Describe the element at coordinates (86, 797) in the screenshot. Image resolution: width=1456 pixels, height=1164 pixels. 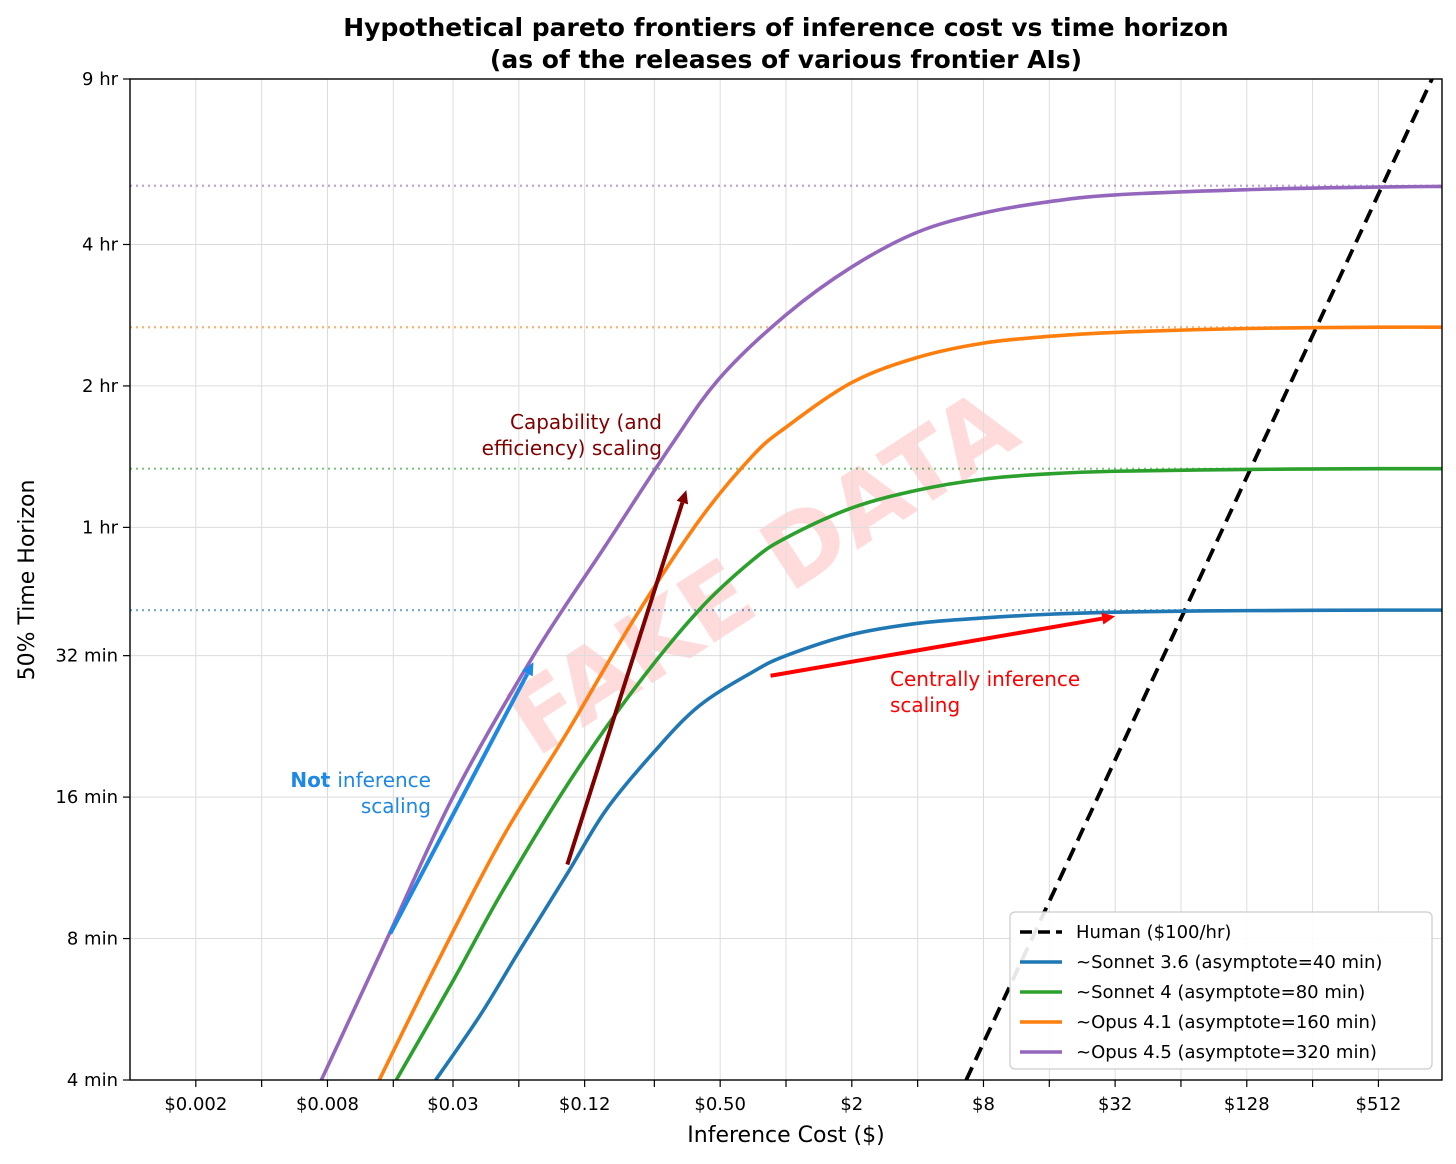
I see `y-tick-label: 16 min` at that location.